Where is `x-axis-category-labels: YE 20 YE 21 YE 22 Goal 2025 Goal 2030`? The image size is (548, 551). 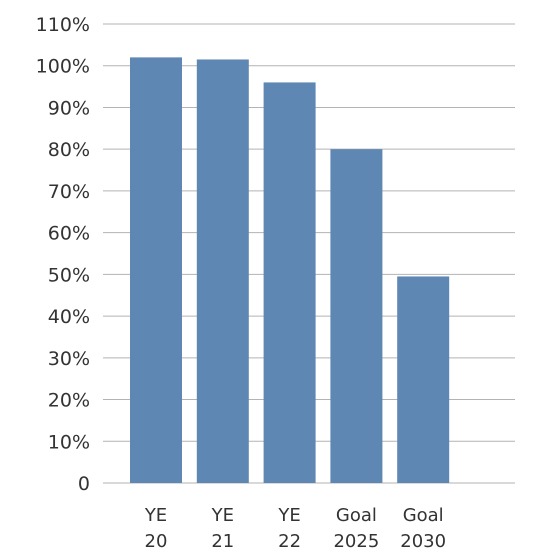
x-axis-category-labels: YE 20 YE 21 YE 22 Goal 2025 Goal 2030 is located at coordinates (295, 528).